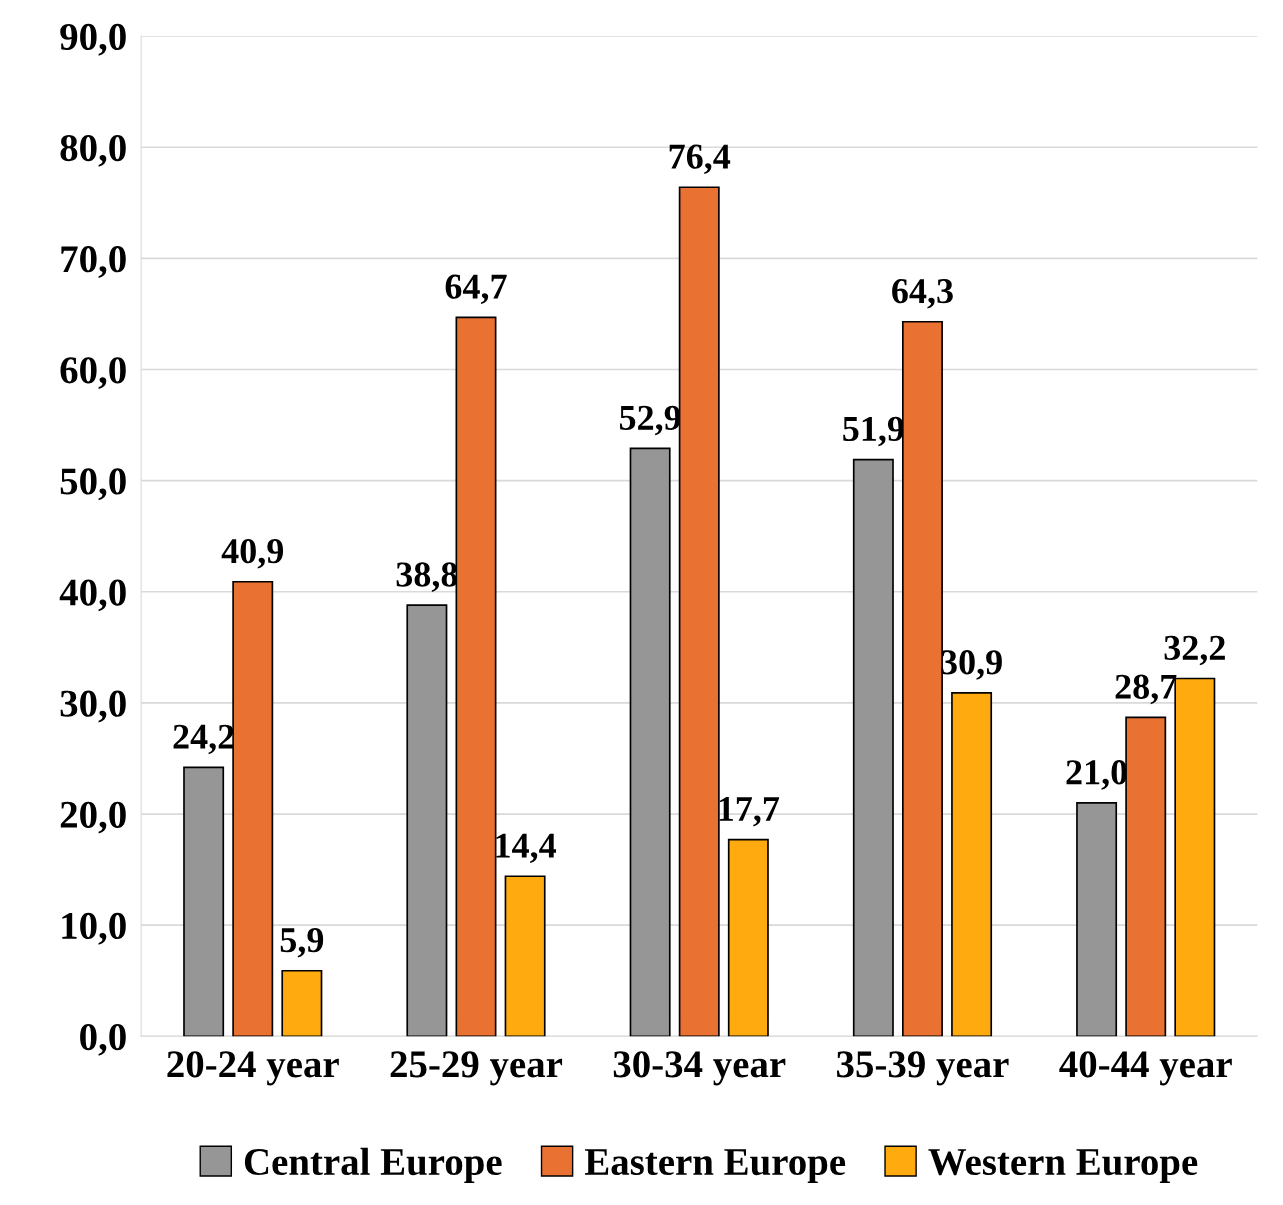  I want to click on y-tick-label: 90,0, so click(93, 39).